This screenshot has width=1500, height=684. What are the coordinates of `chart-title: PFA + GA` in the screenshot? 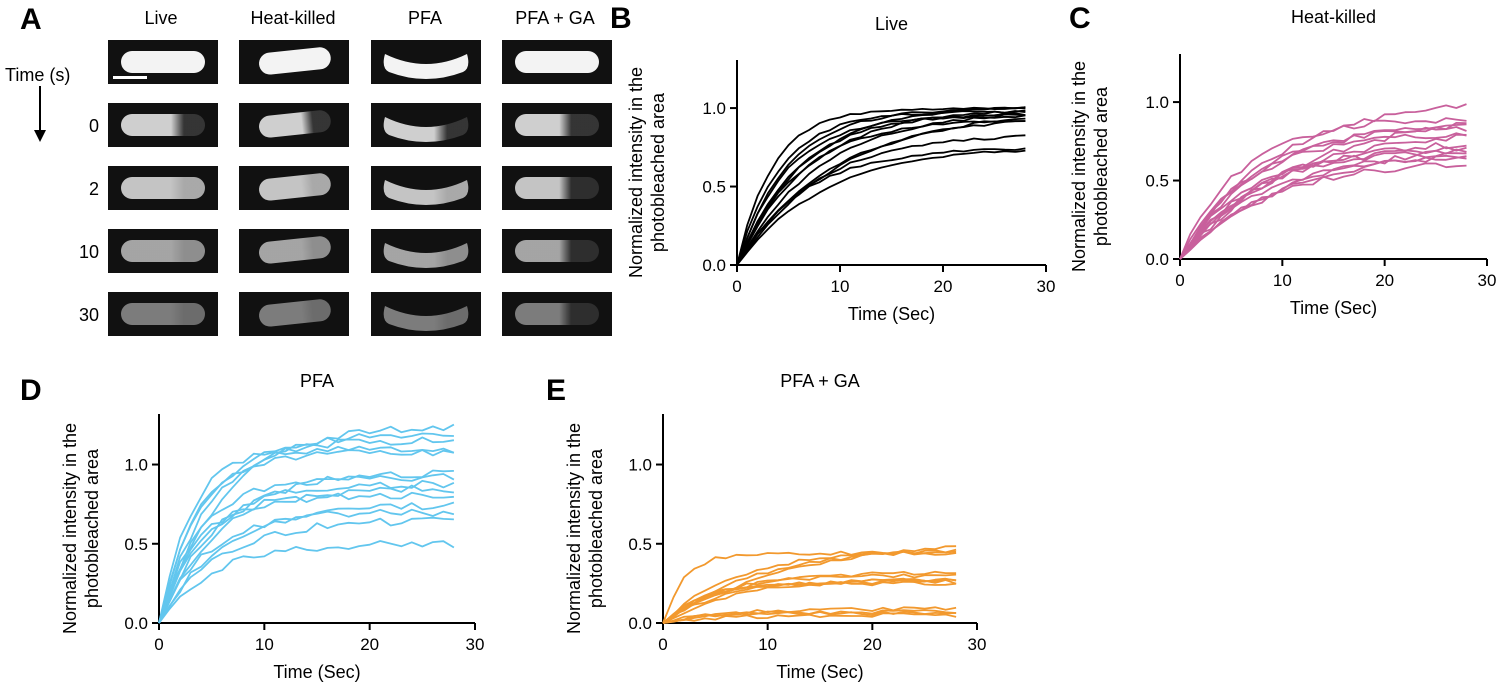 It's located at (820, 381).